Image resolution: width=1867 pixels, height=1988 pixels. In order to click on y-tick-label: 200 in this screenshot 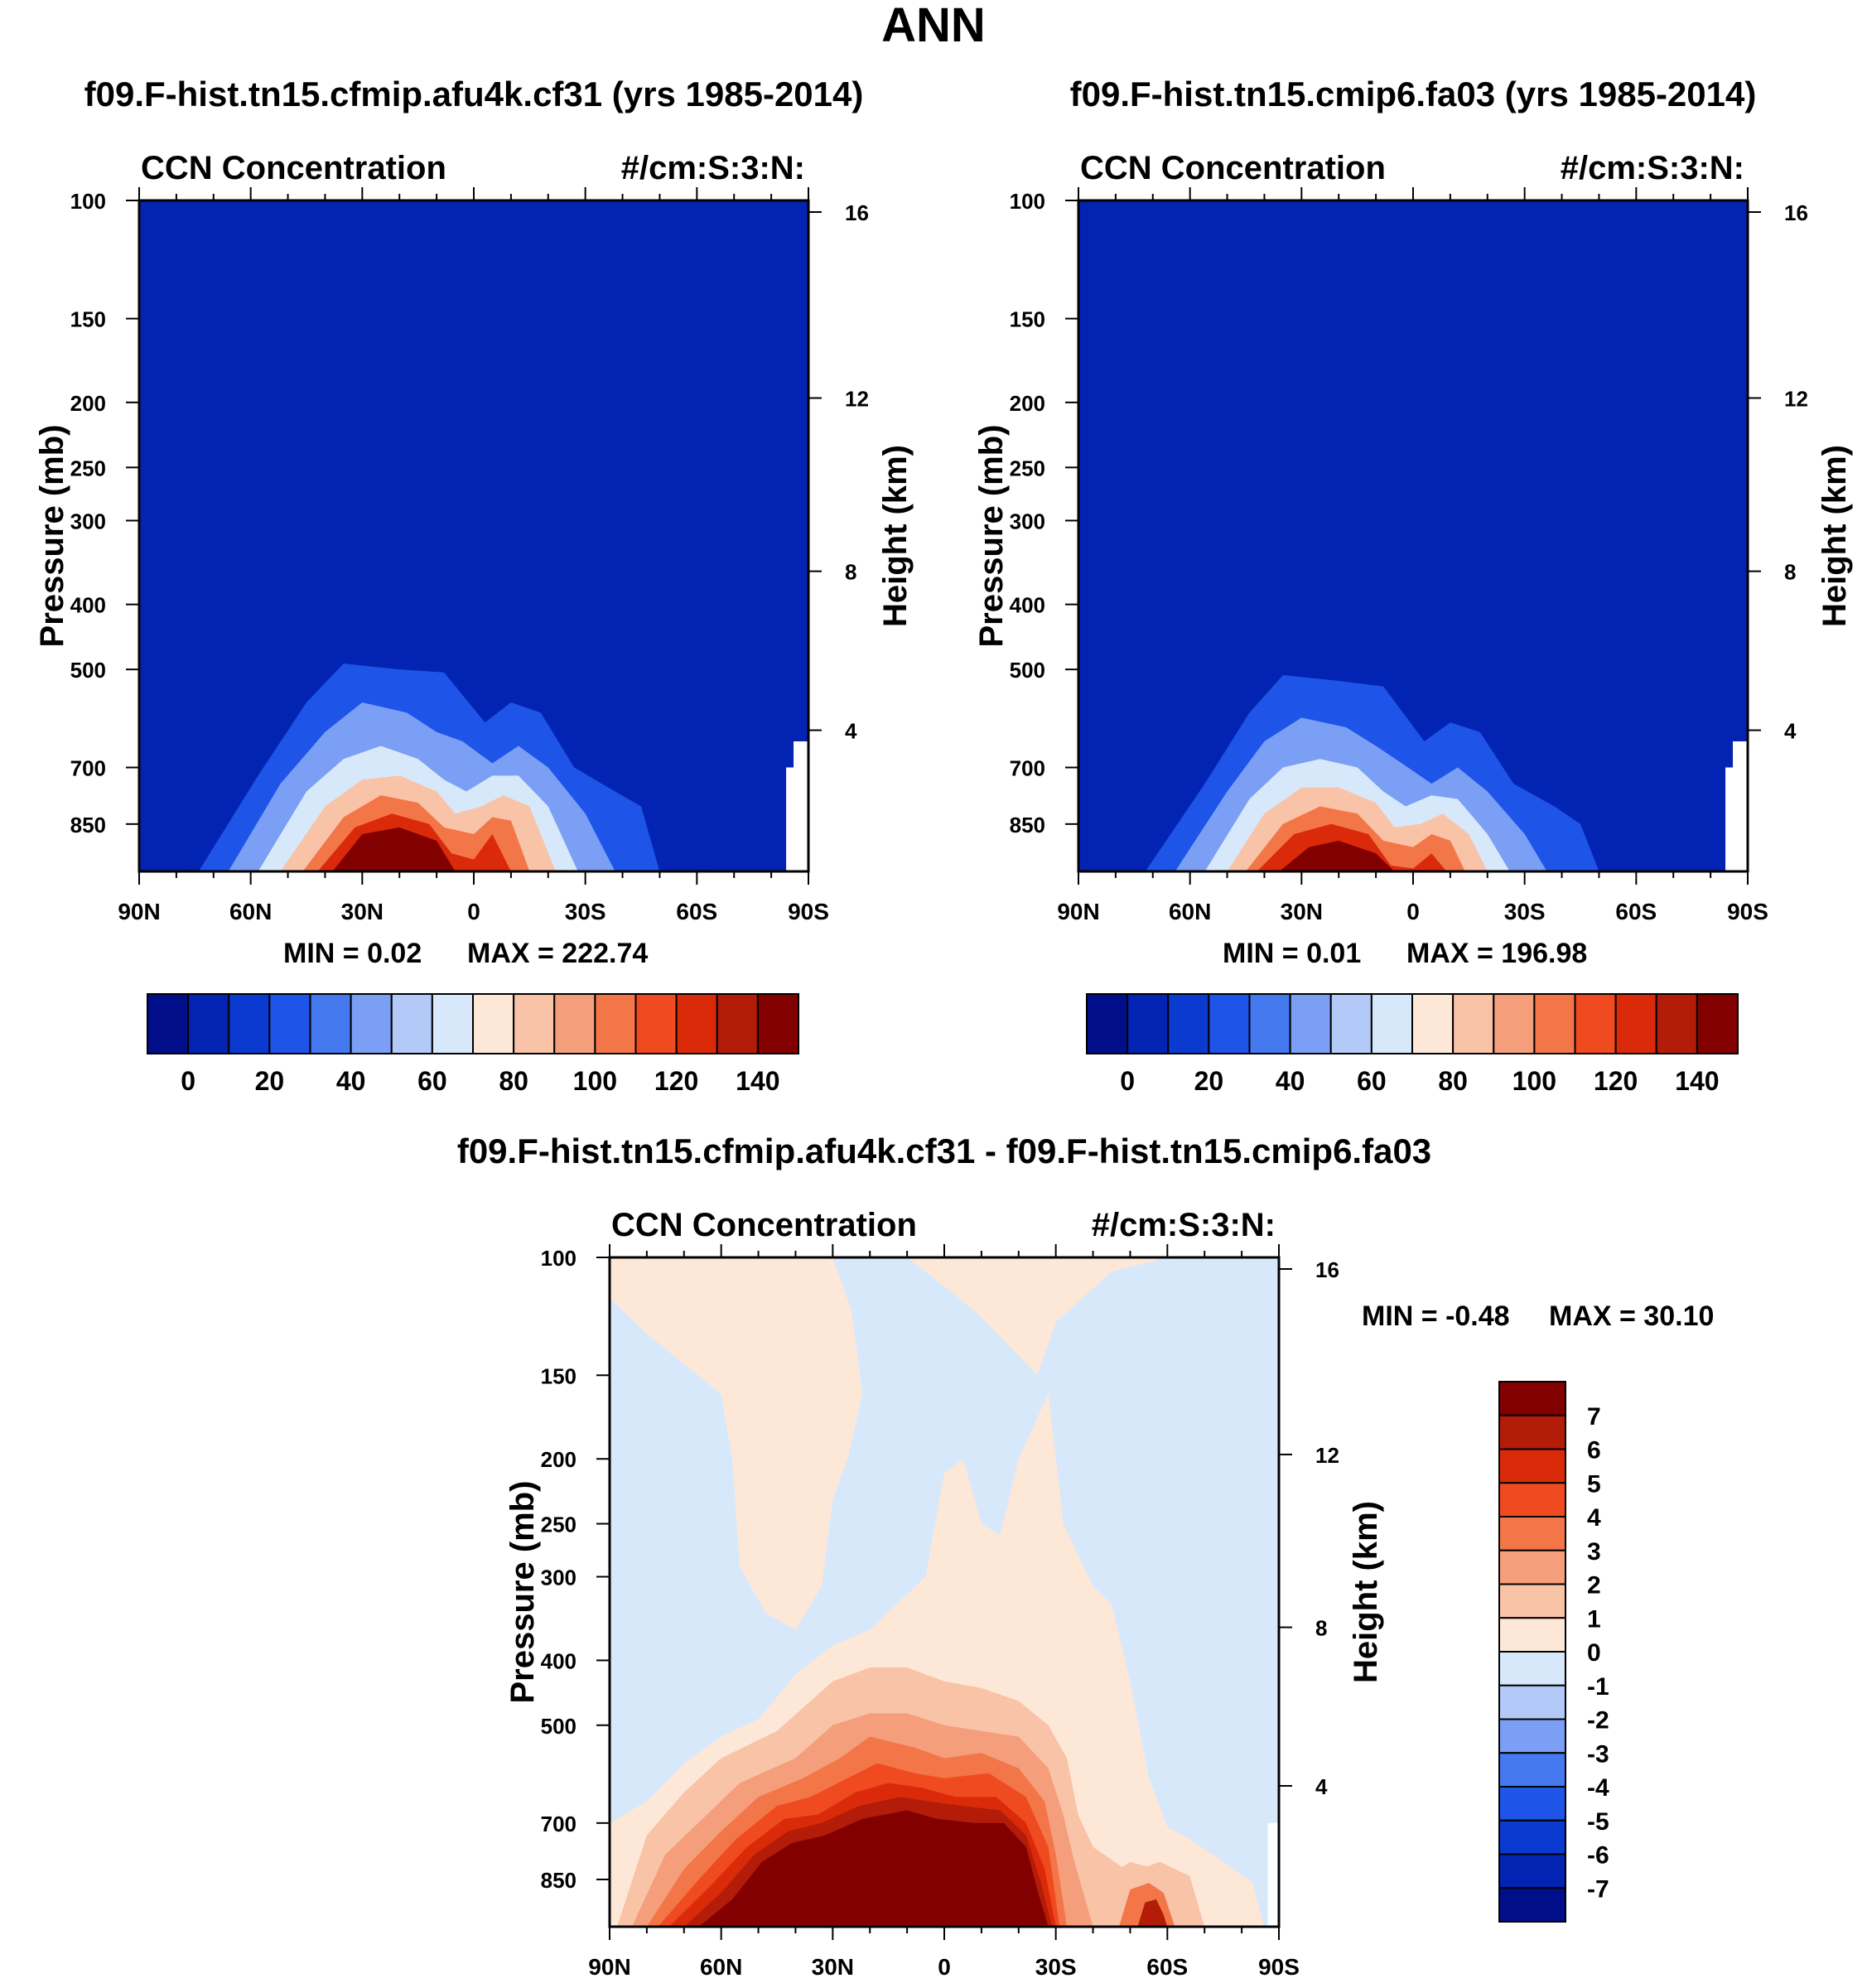, I will do `click(559, 1459)`.